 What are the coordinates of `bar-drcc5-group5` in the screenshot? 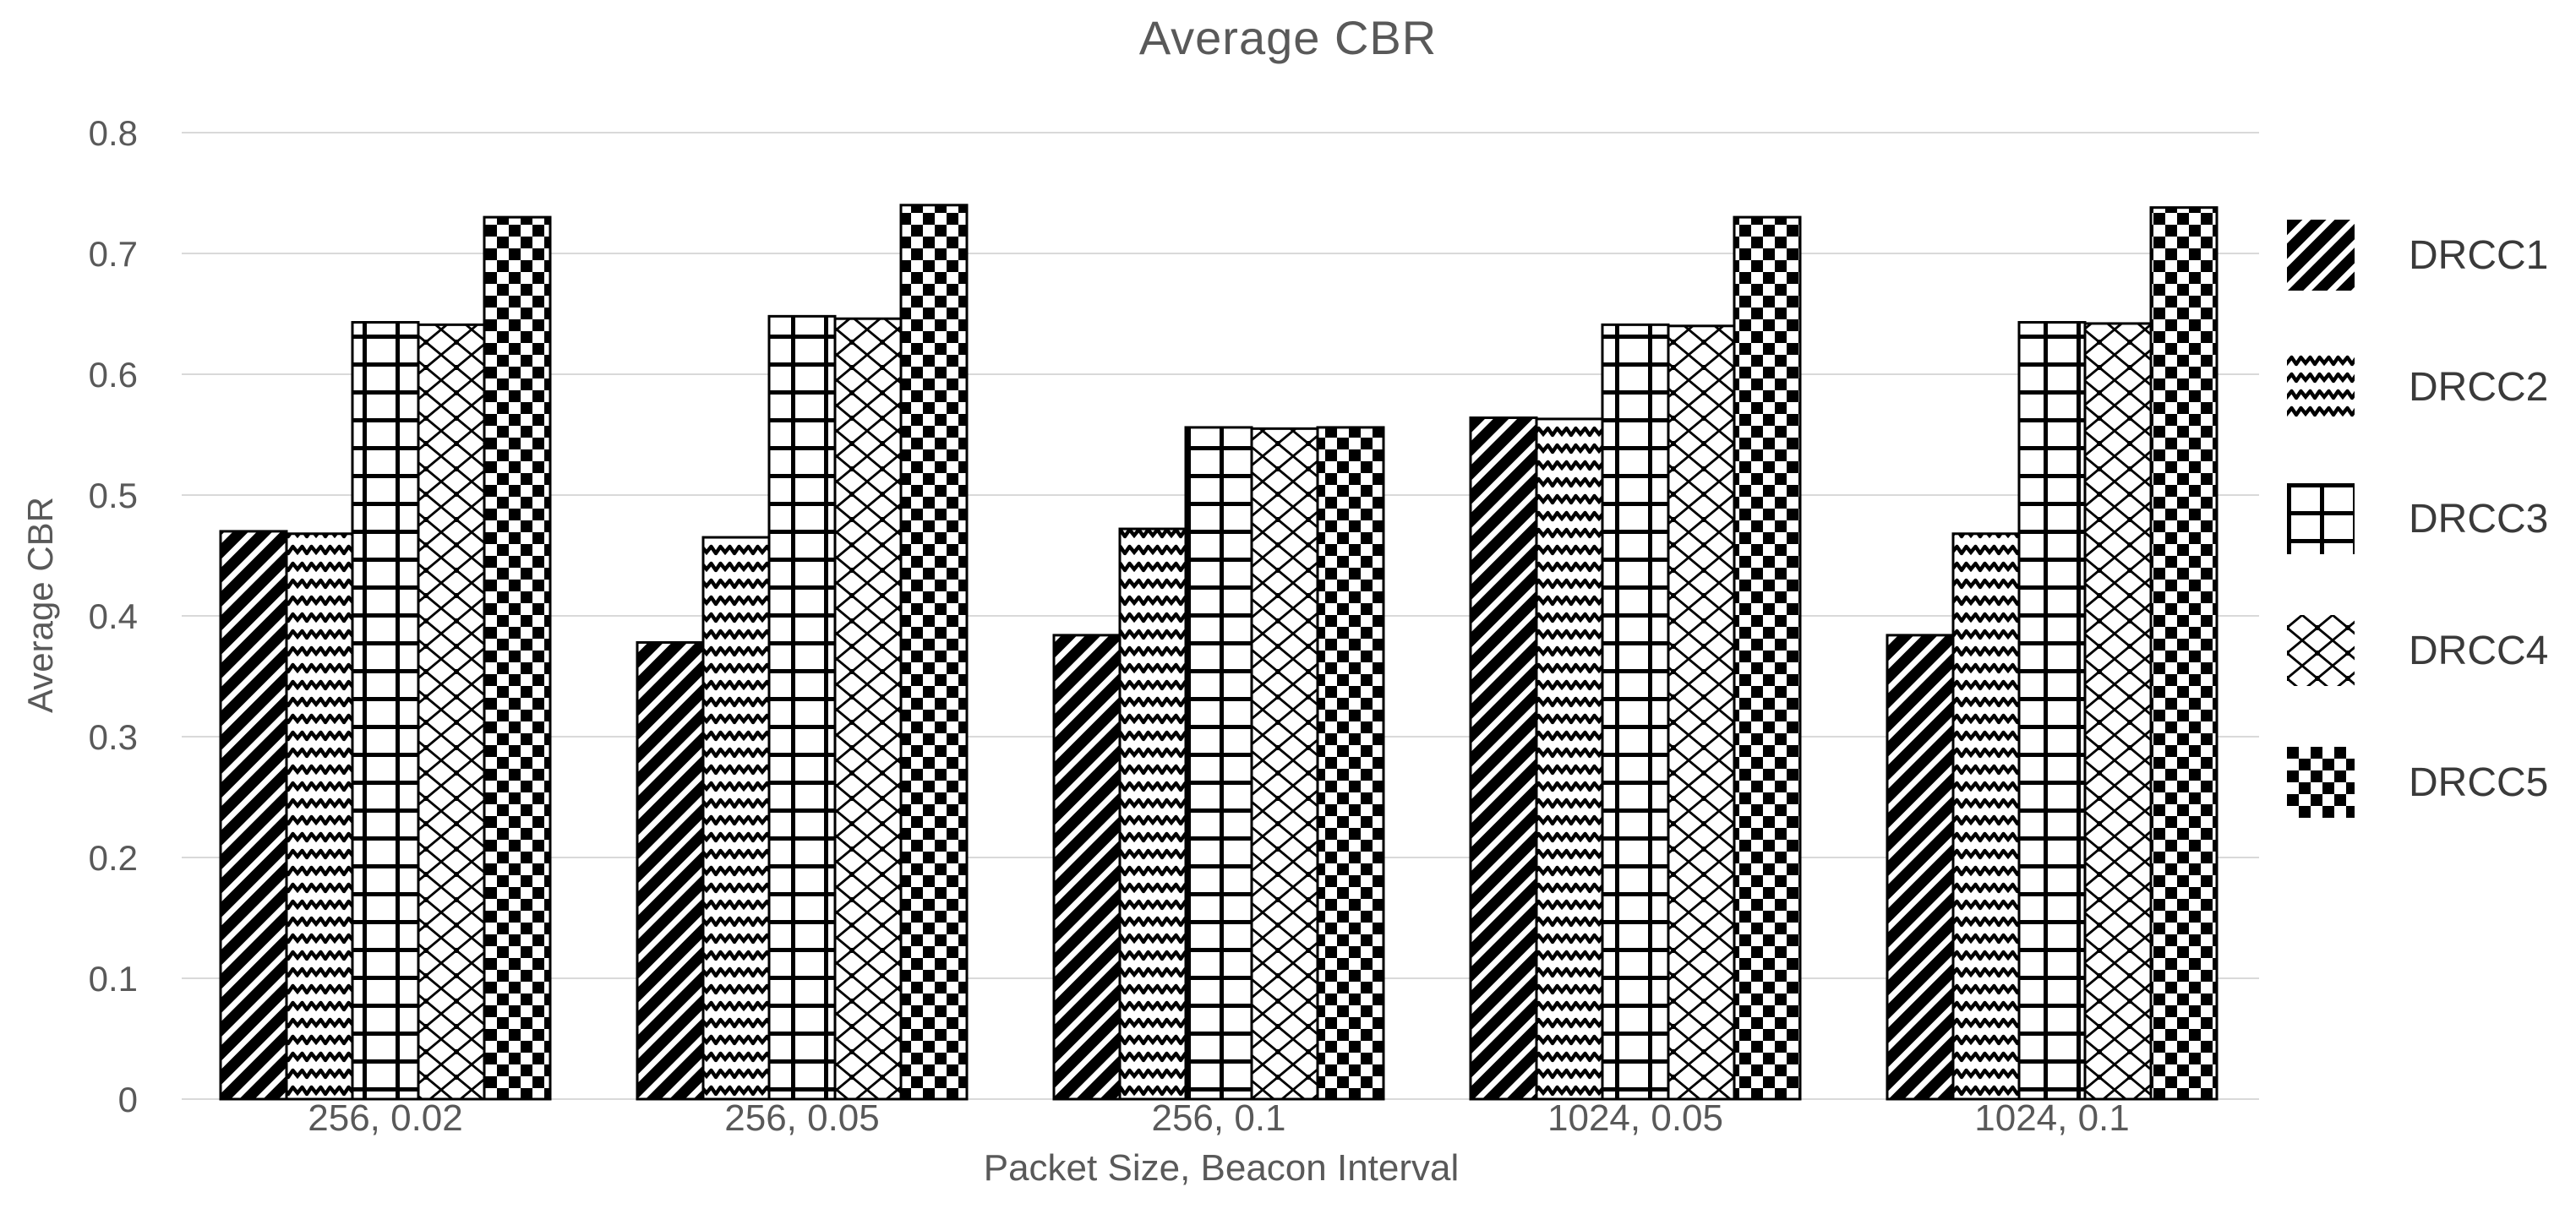 It's located at (2184, 653).